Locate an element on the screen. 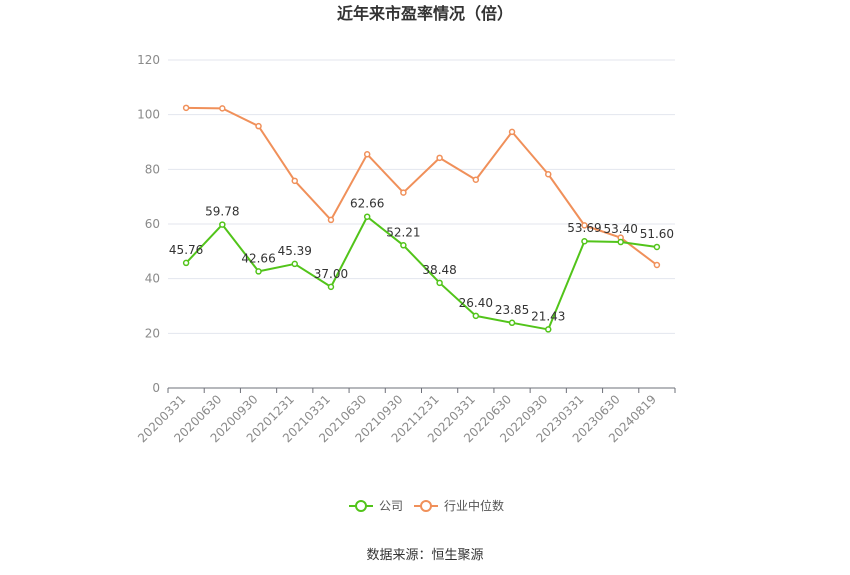 The image size is (850, 575). legend: 公司 行业中位数 is located at coordinates (426, 505).